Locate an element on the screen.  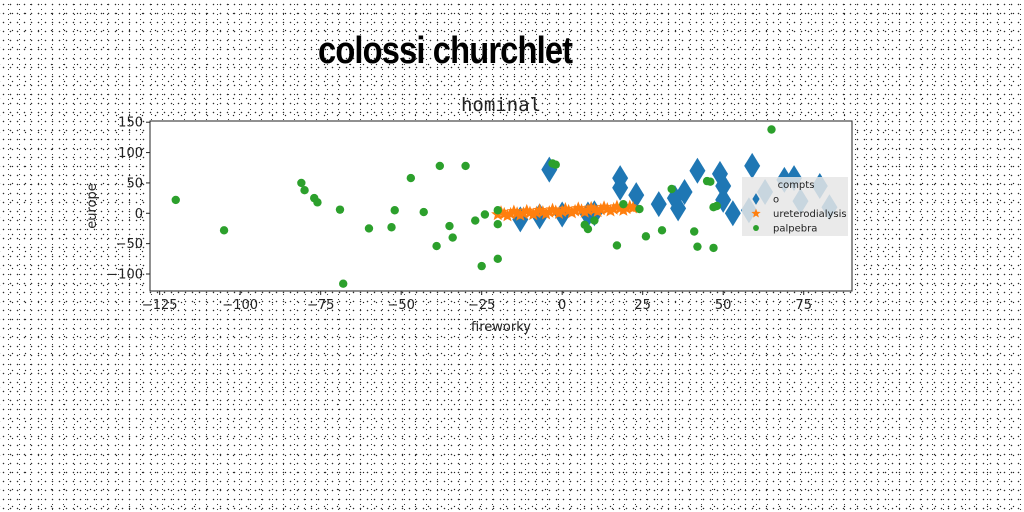
y-tick-label: 0 is located at coordinates (139, 214).